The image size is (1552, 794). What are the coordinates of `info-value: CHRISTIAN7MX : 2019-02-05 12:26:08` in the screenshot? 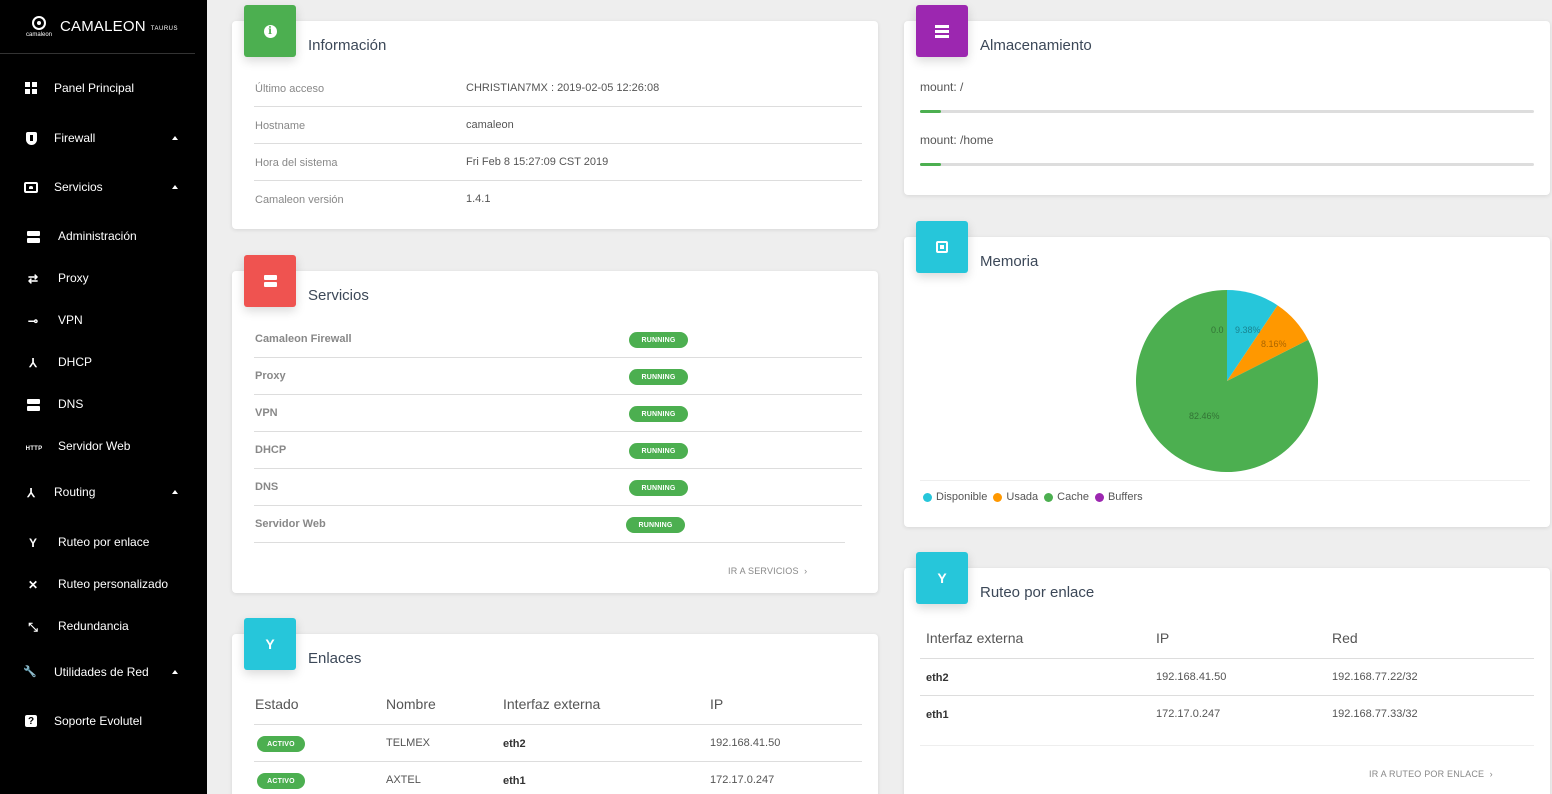 It's located at (563, 88).